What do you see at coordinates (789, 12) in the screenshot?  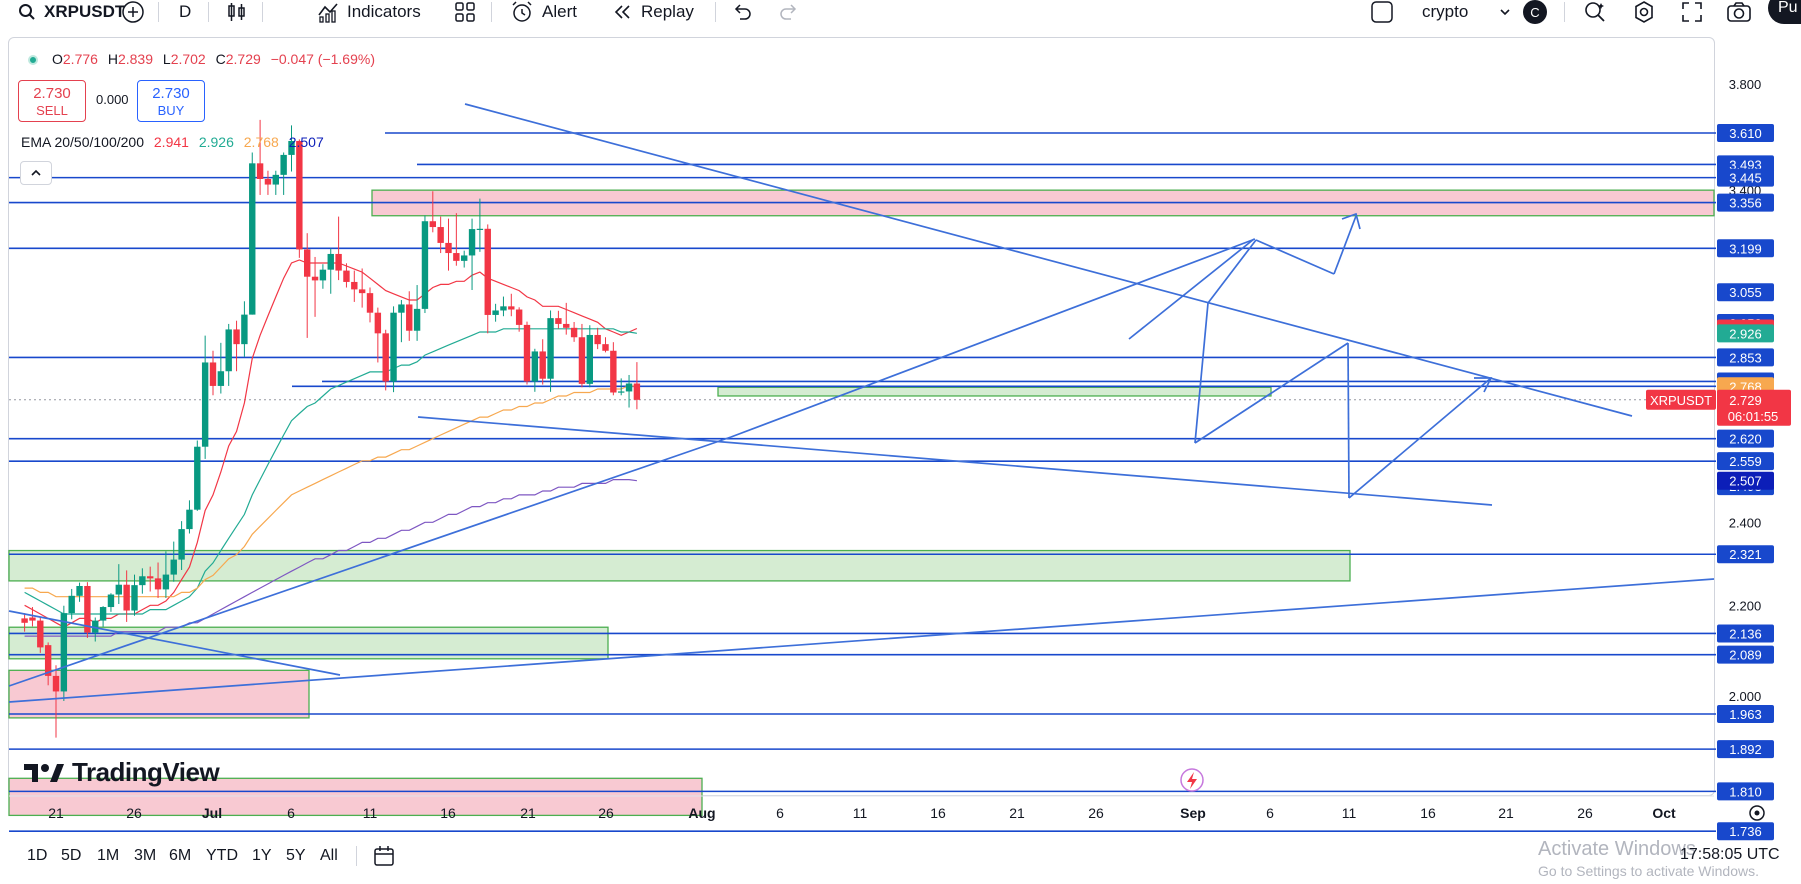 I see `redo-button` at bounding box center [789, 12].